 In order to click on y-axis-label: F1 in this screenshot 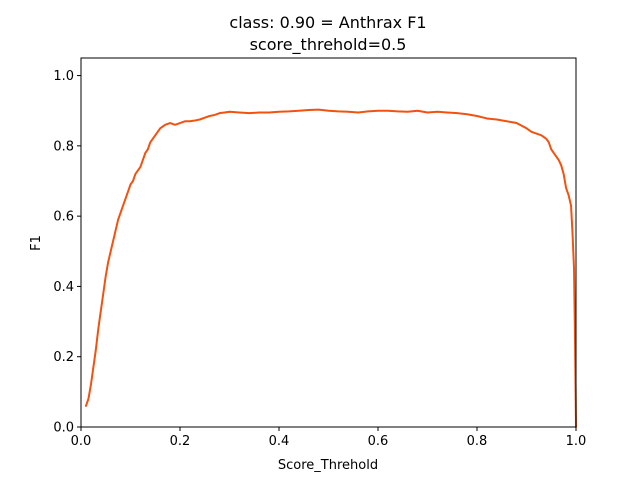, I will do `click(36, 243)`.